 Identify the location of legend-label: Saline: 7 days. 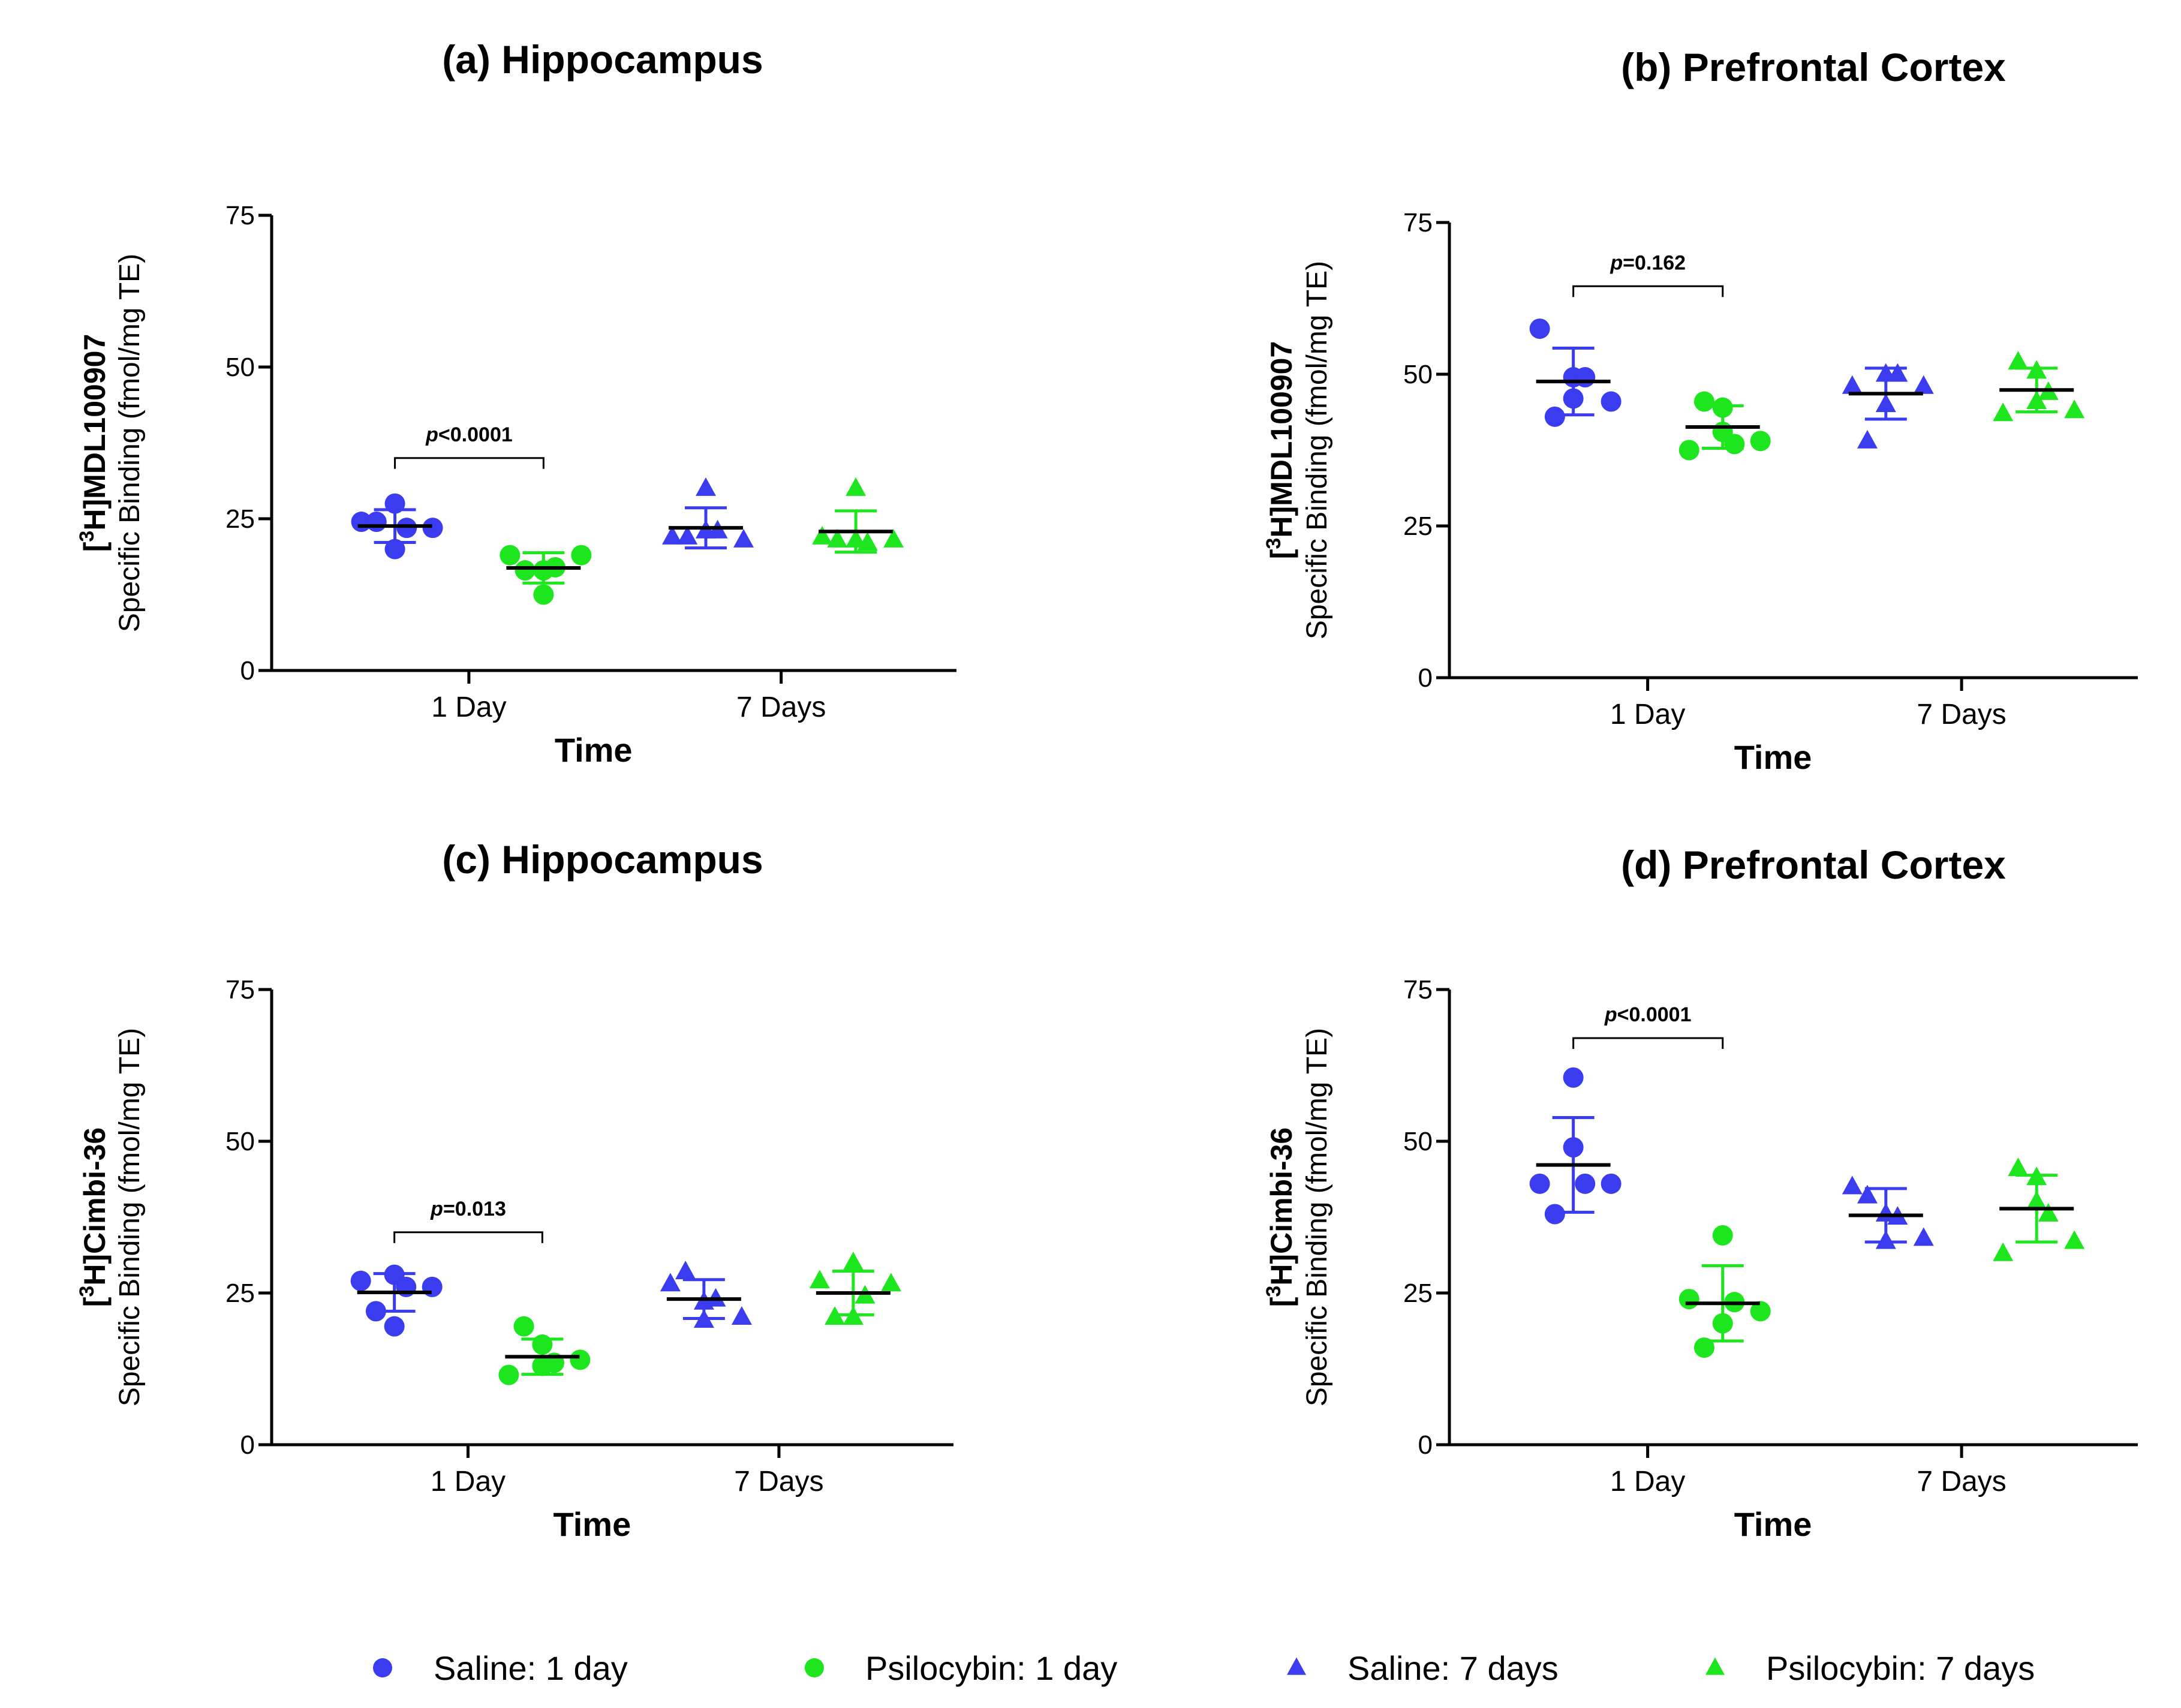
(1453, 1668).